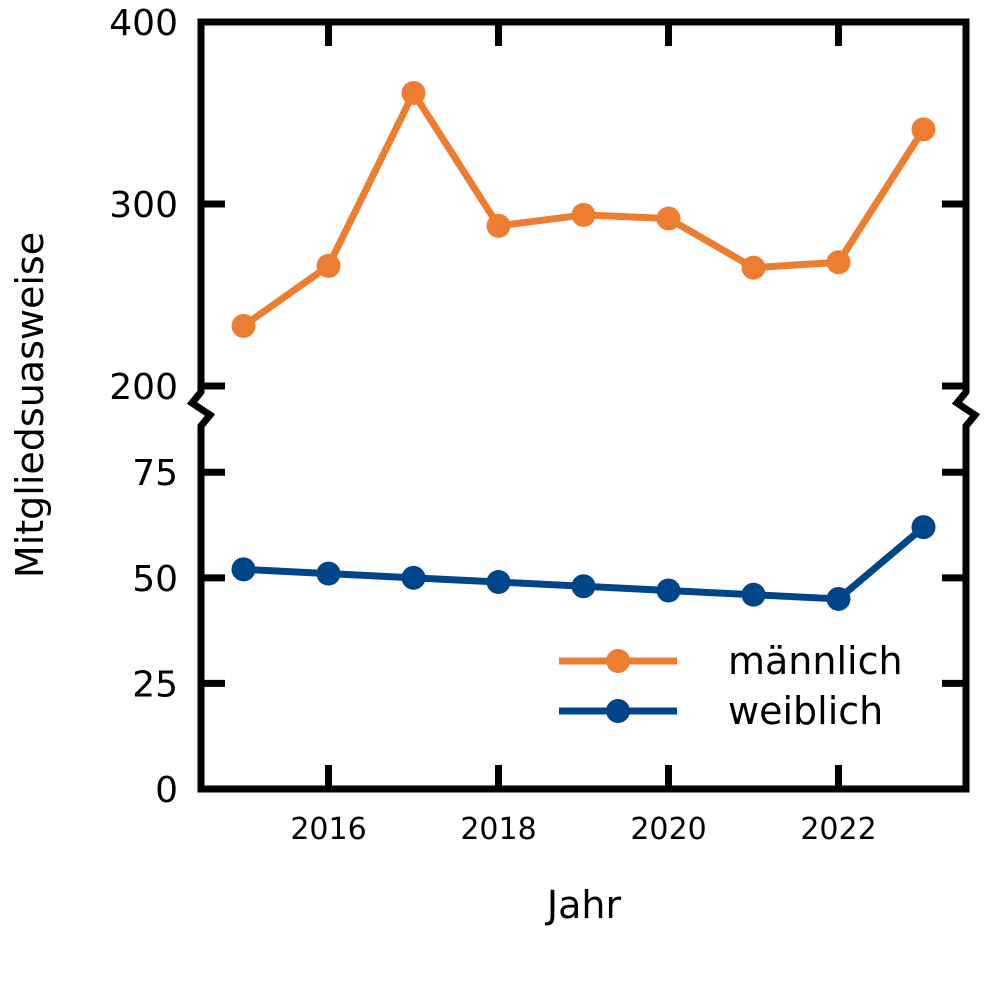 This screenshot has width=990, height=990. I want to click on y-tick-label: 0, so click(166, 790).